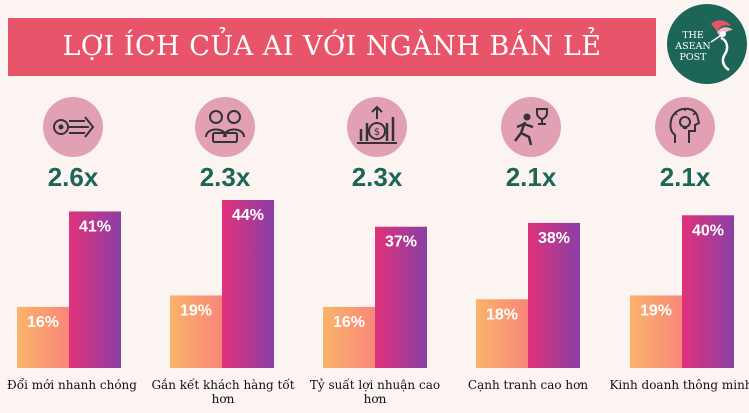 This screenshot has width=749, height=413. I want to click on profit-growth-icon: $, so click(377, 127).